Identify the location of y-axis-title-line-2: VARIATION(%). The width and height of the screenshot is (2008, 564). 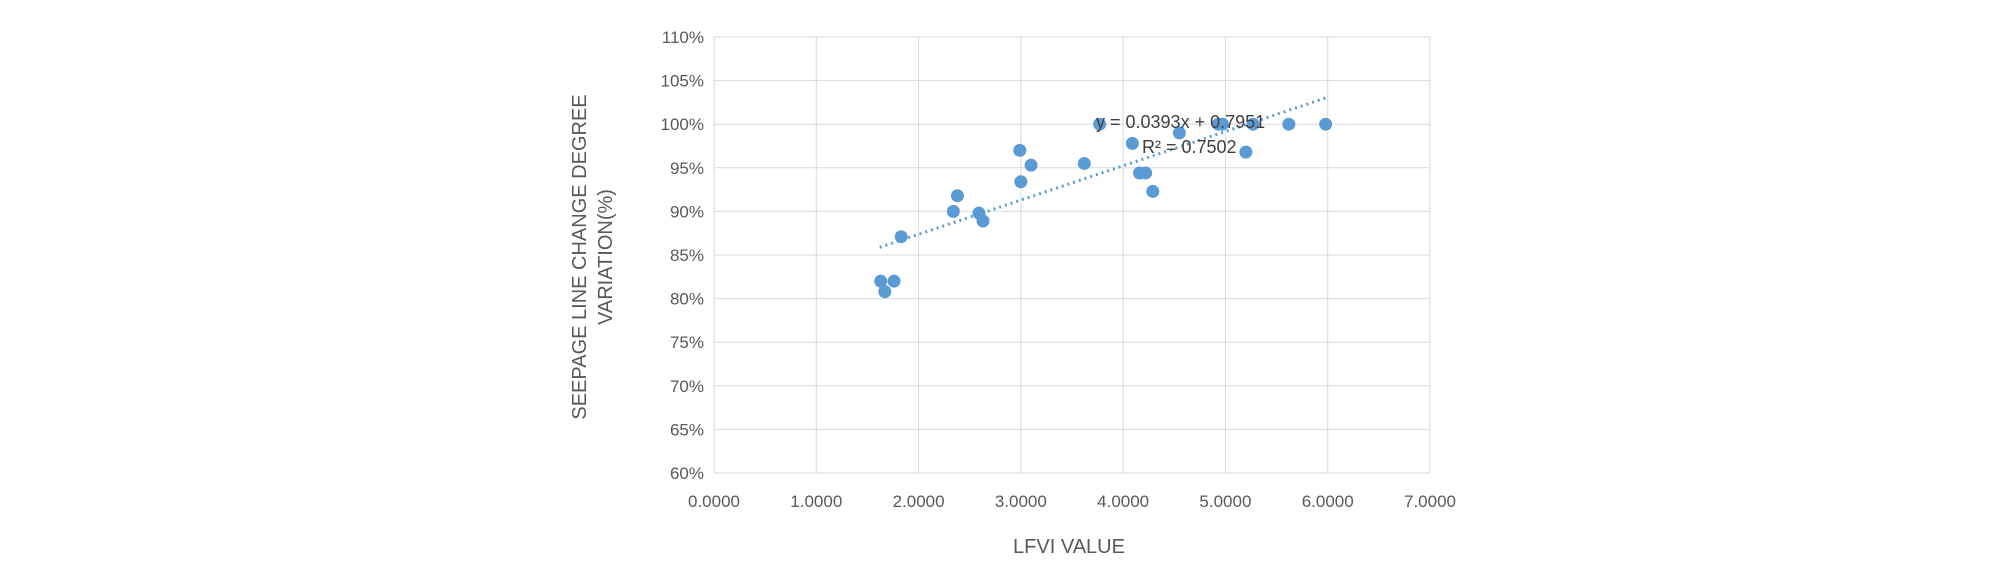
(606, 257).